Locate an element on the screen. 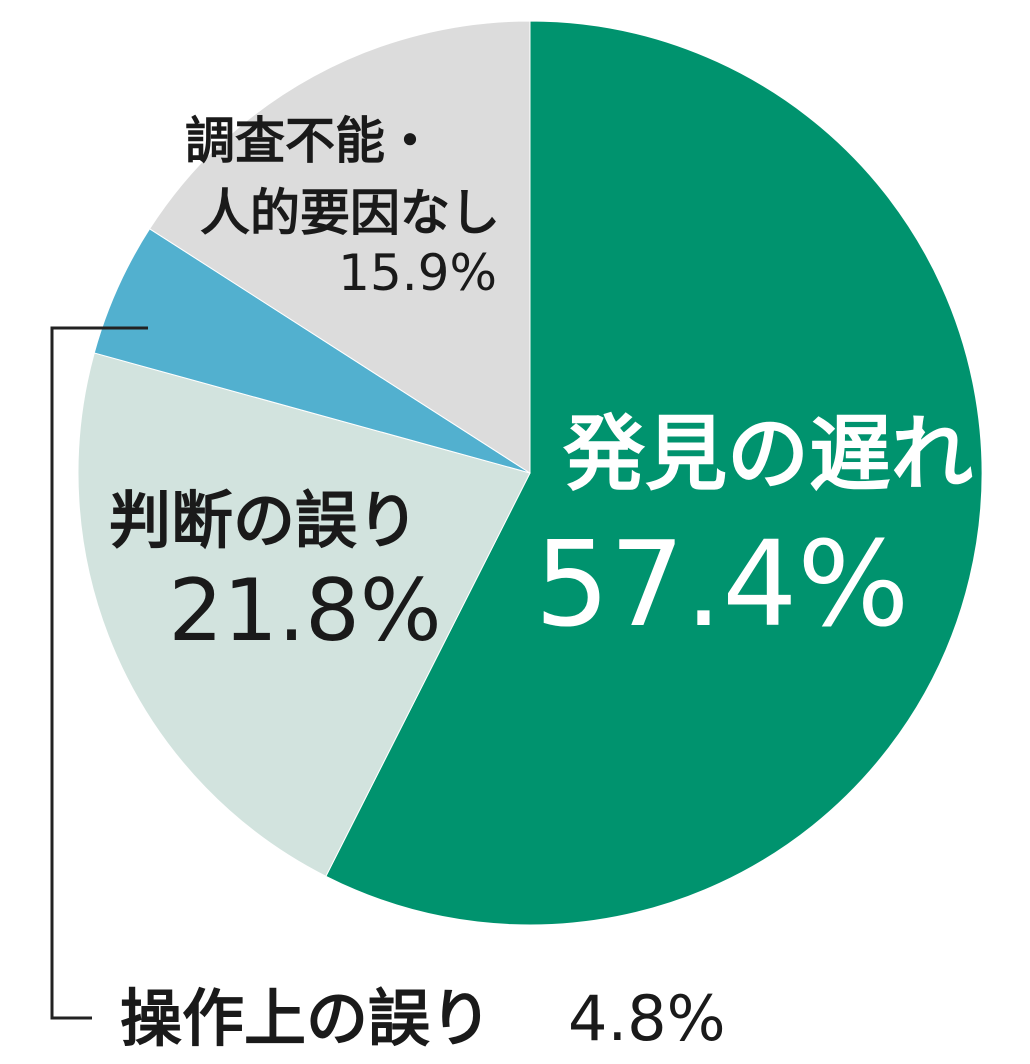 The image size is (1030, 1064). slice-label-chousa-line2: 人的要因なし is located at coordinates (350, 213).